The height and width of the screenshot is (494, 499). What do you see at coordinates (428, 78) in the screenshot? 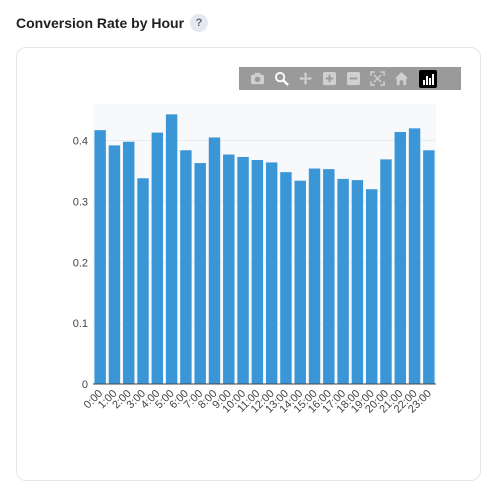
I see `plotly-logo-icon` at bounding box center [428, 78].